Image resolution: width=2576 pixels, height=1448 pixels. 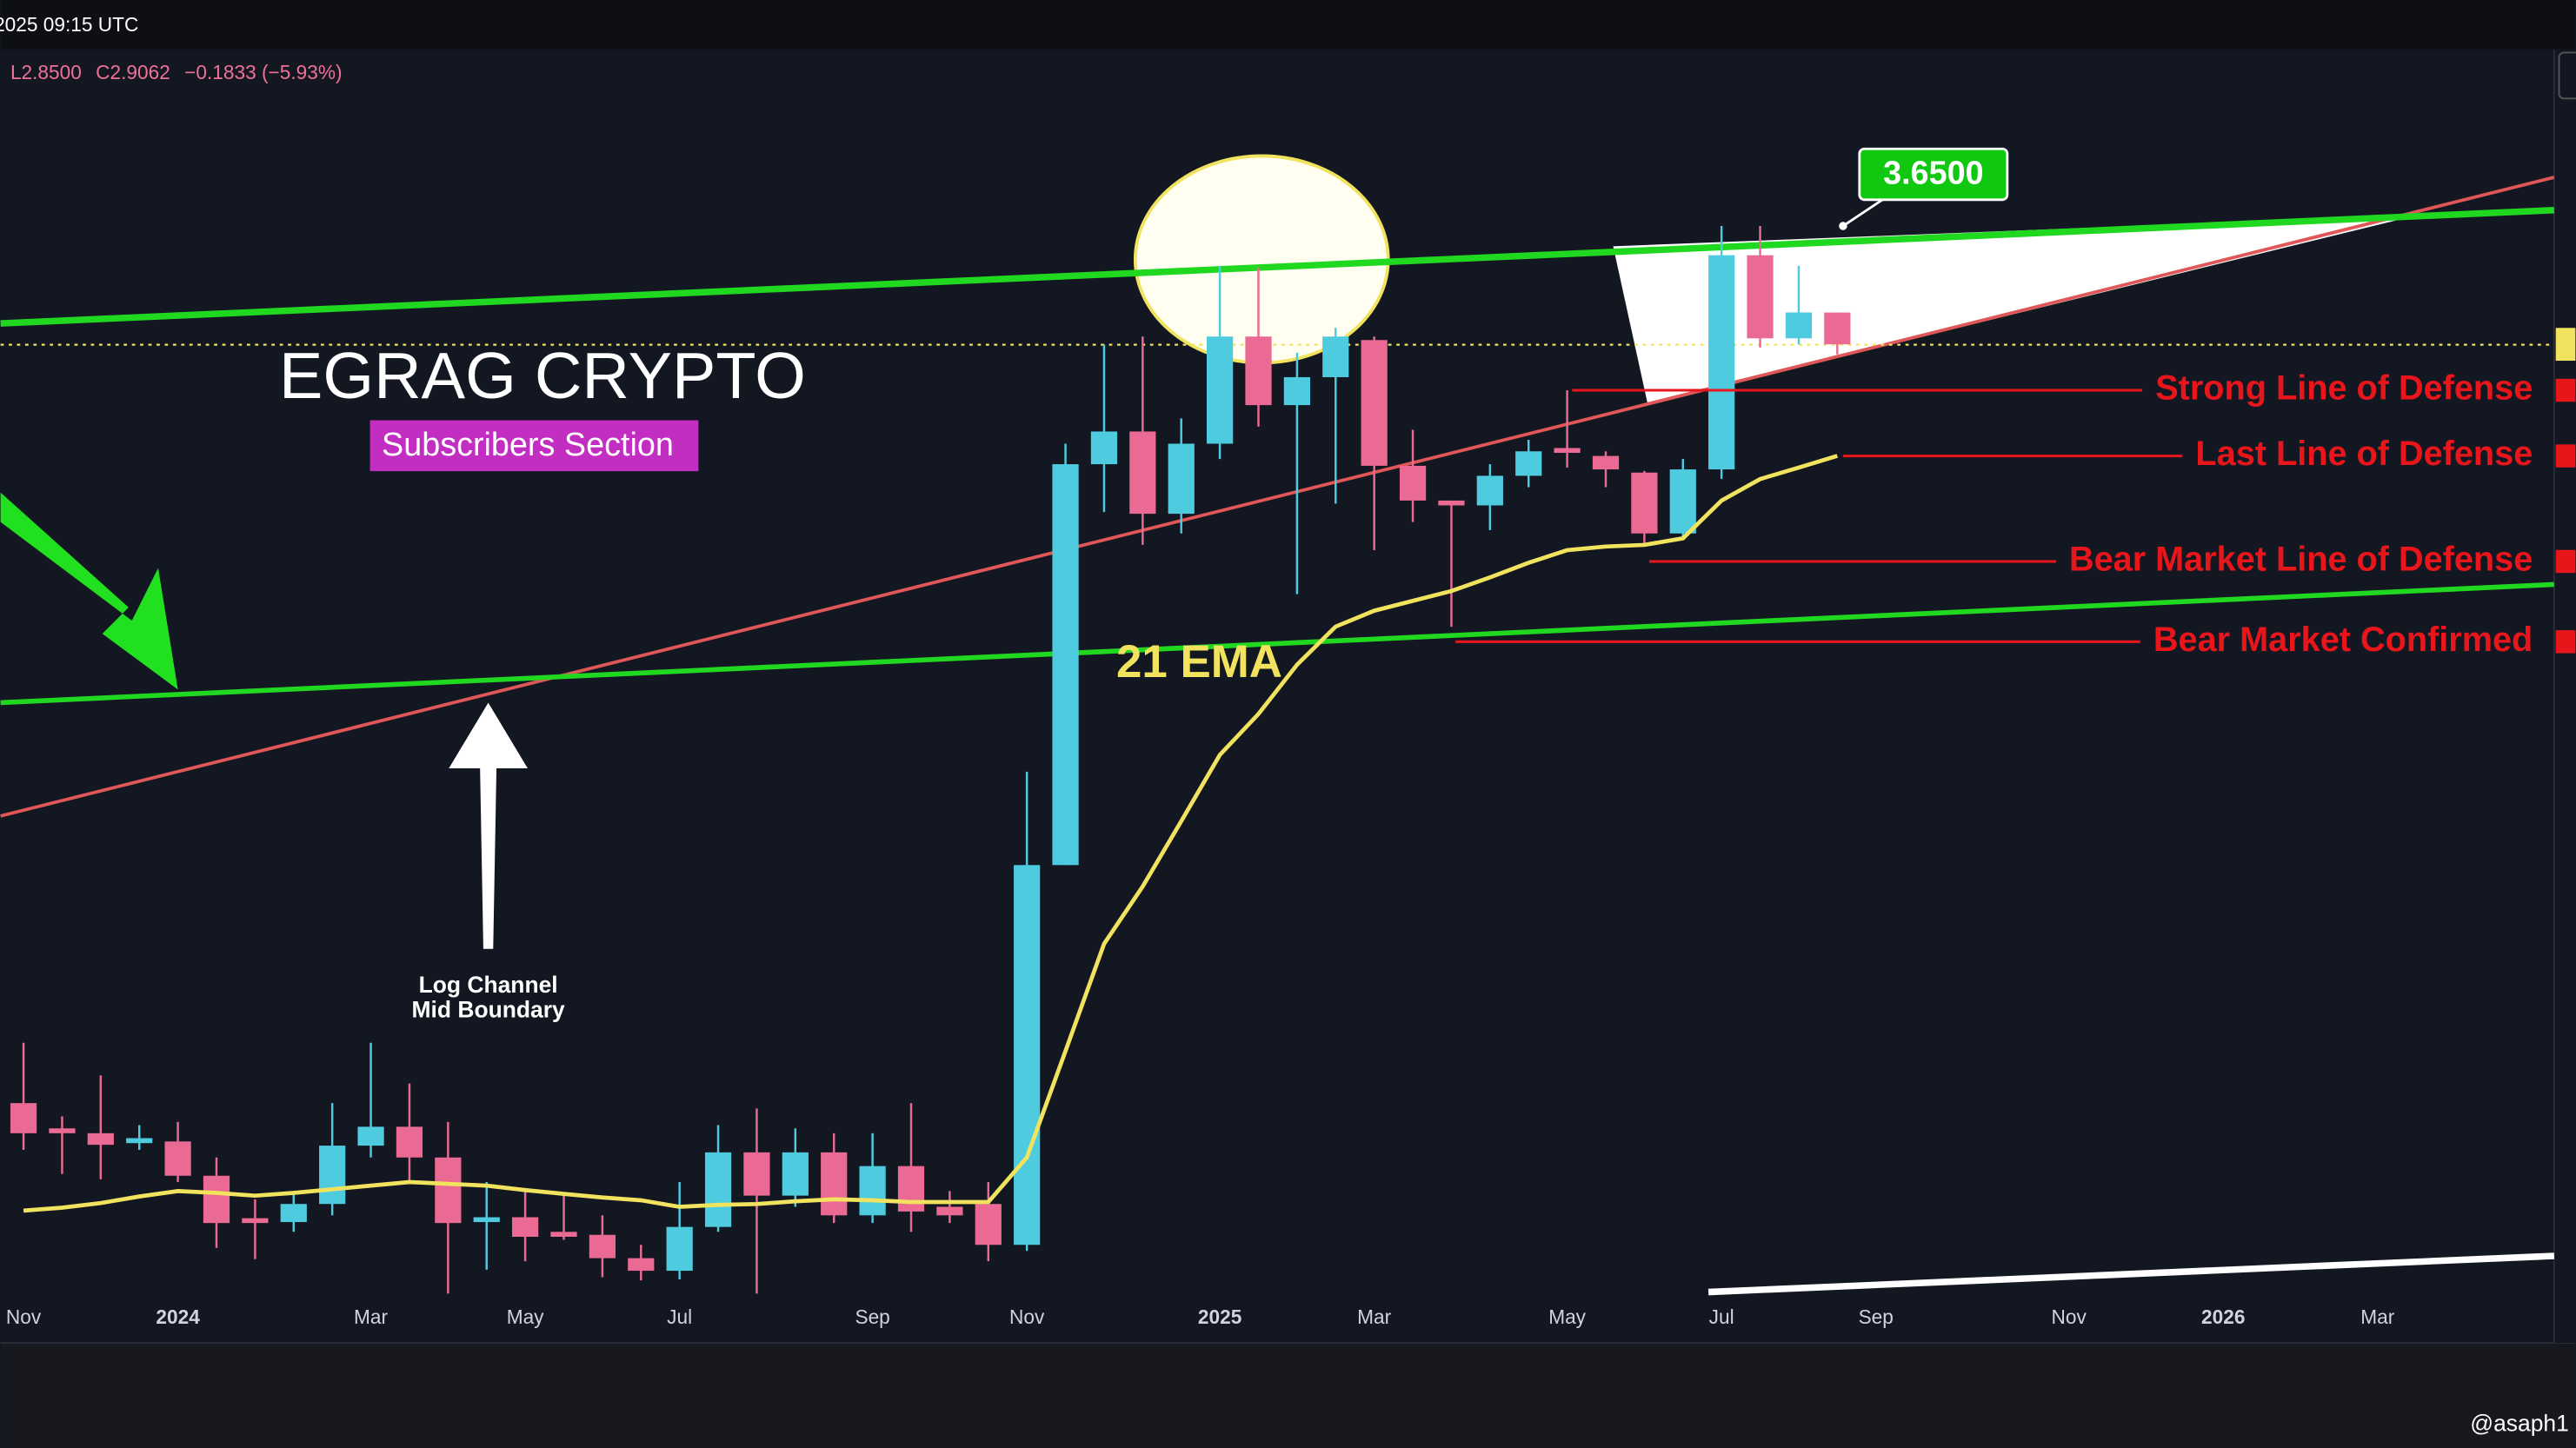 I want to click on header-change: −0.1833 (−5.93%), so click(x=263, y=72).